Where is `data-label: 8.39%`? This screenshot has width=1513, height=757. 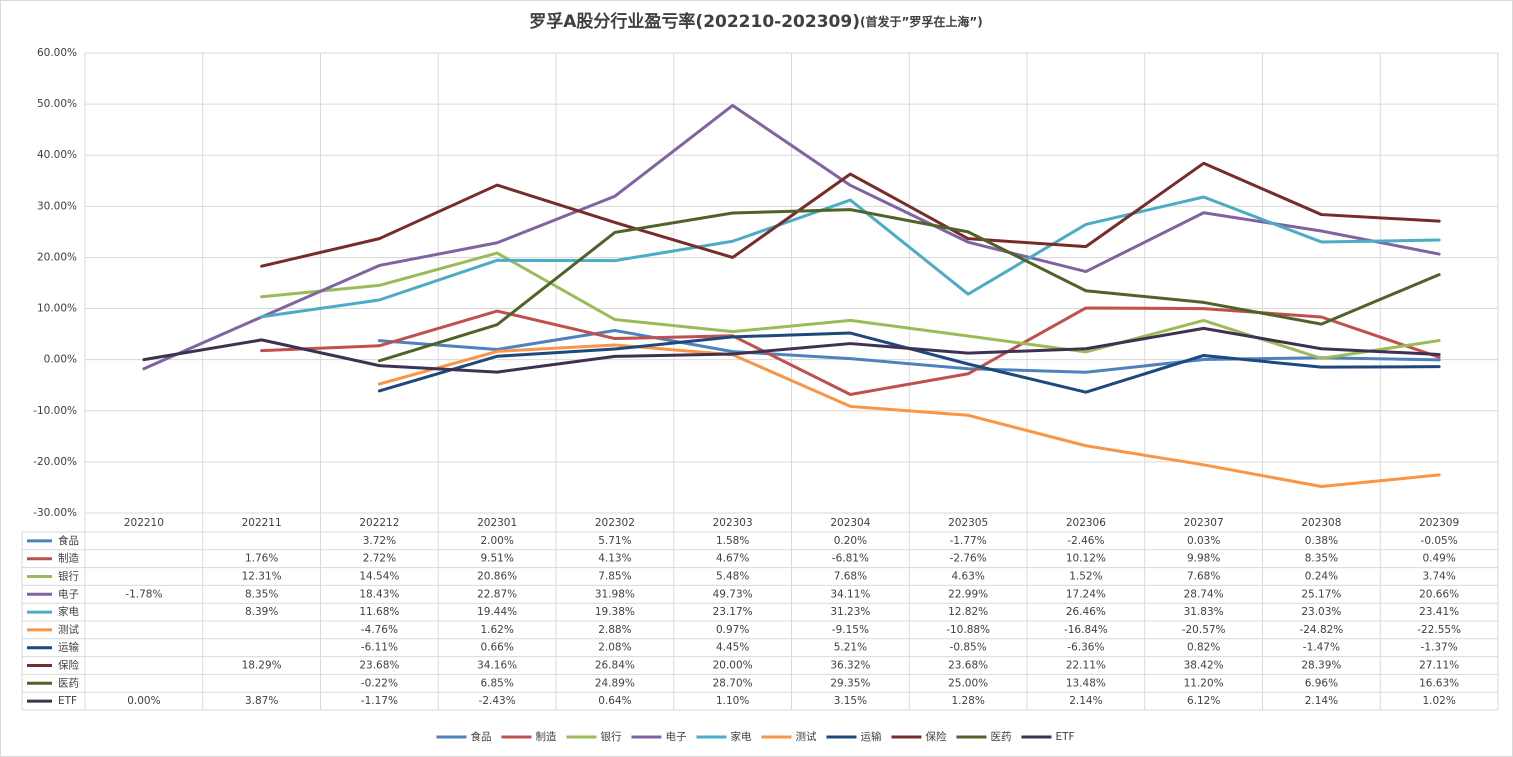
data-label: 8.39% is located at coordinates (261, 612).